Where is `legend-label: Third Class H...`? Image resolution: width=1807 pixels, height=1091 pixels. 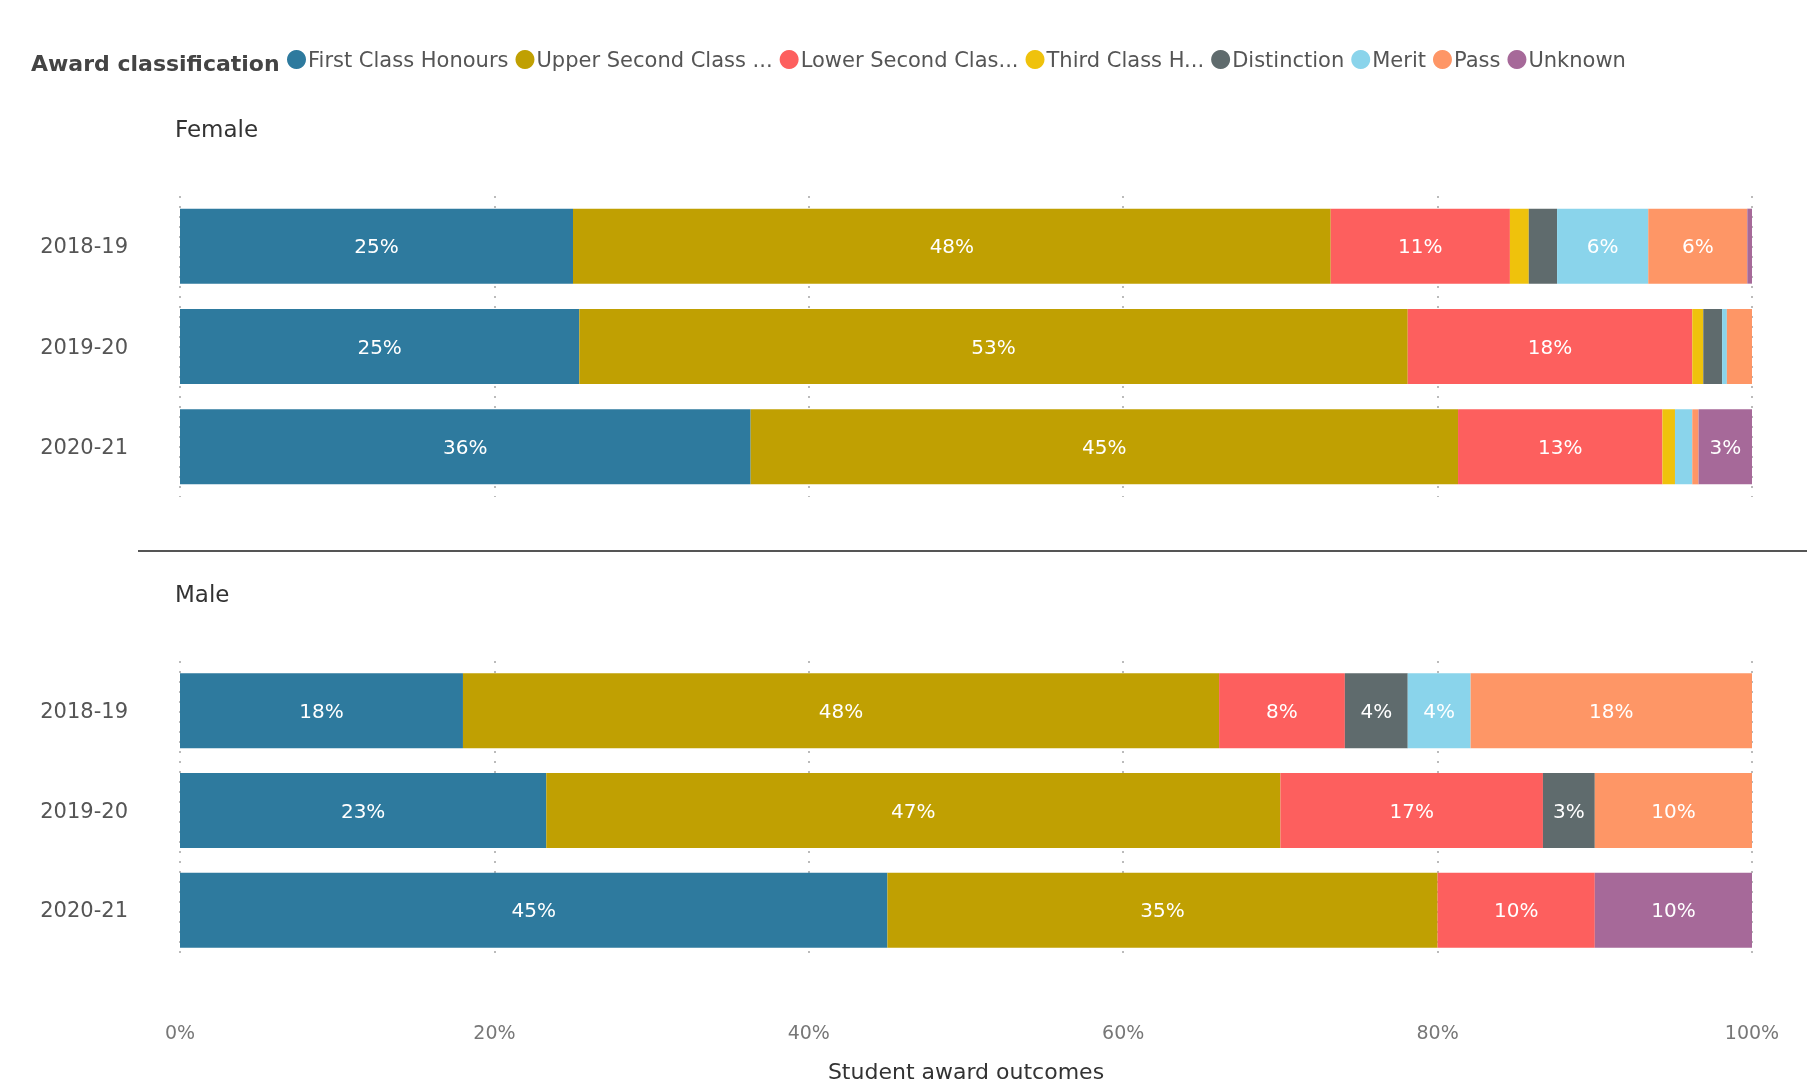
legend-label: Third Class H... is located at coordinates (1125, 59).